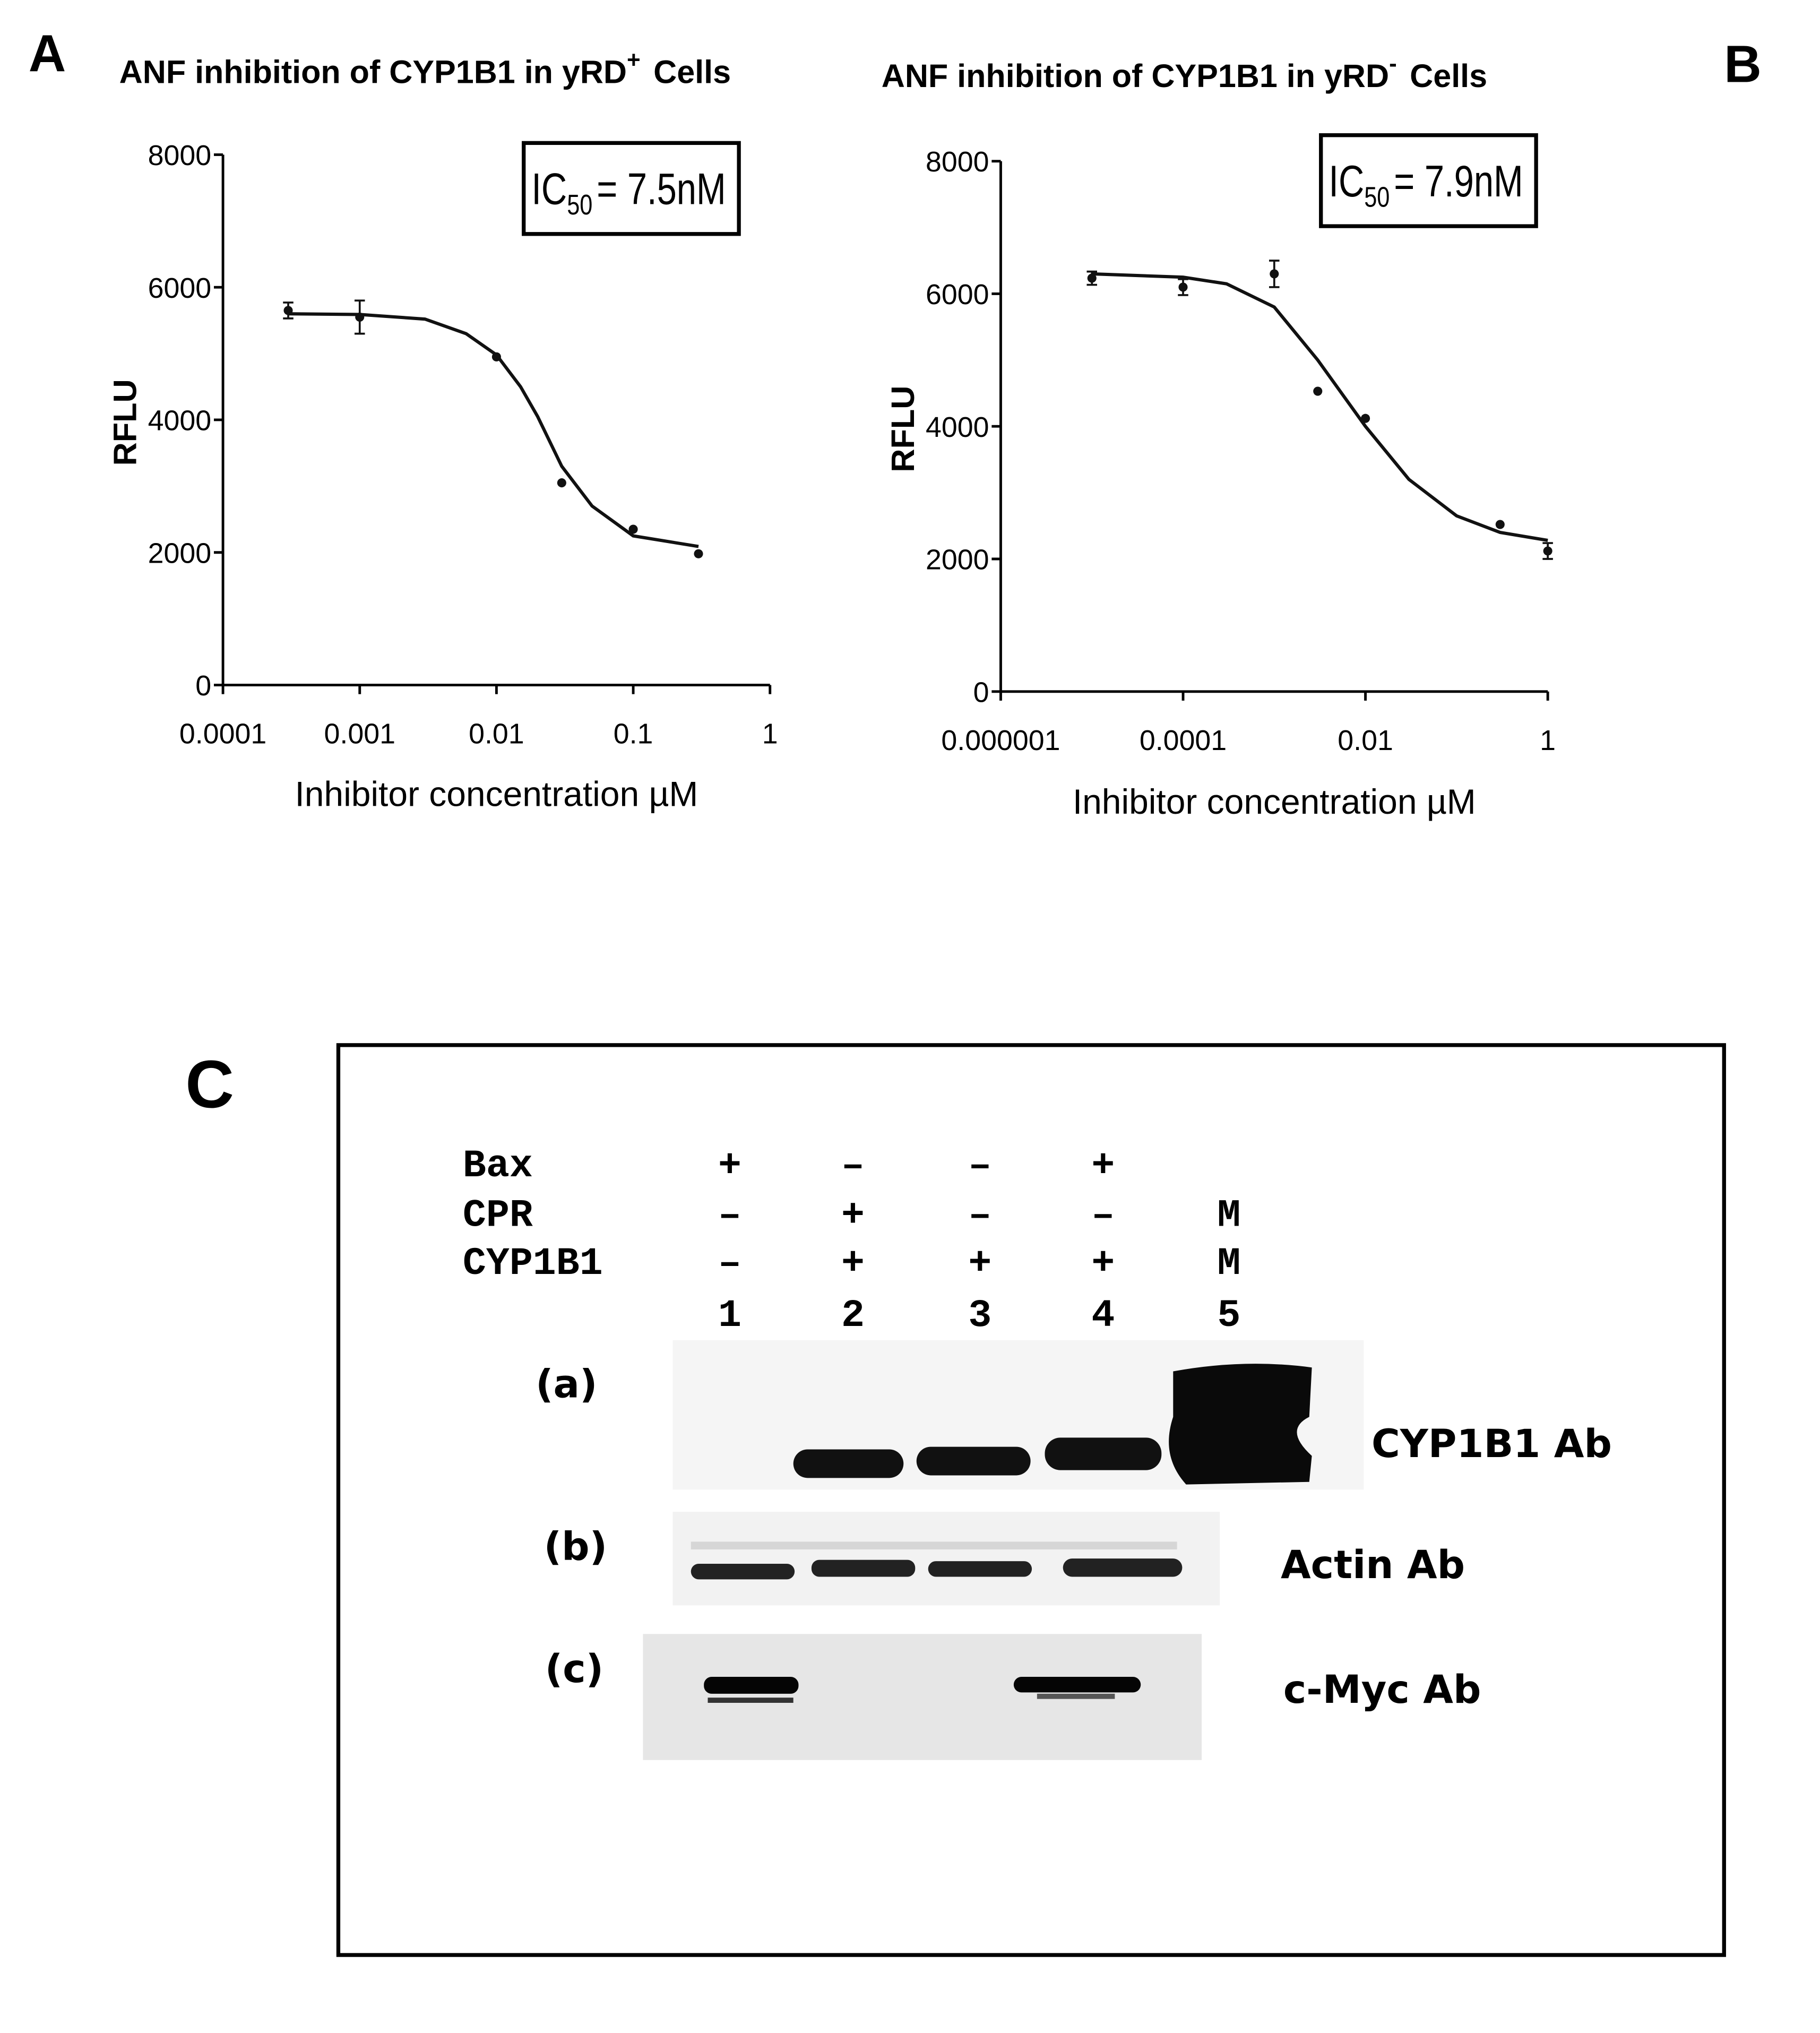 Image resolution: width=1820 pixels, height=2033 pixels. I want to click on blot-tag: (b), so click(575, 1547).